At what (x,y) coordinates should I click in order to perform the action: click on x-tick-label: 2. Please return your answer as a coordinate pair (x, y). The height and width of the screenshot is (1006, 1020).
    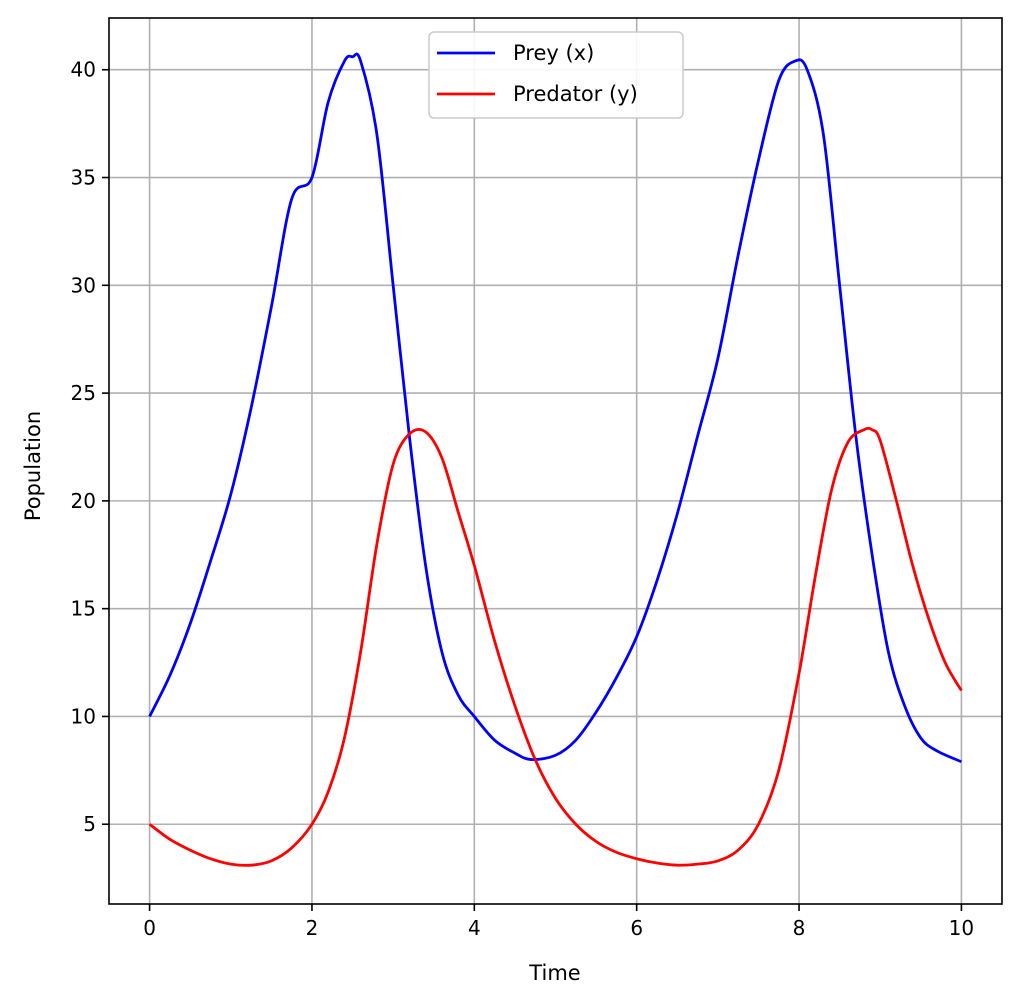
    Looking at the image, I should click on (312, 928).